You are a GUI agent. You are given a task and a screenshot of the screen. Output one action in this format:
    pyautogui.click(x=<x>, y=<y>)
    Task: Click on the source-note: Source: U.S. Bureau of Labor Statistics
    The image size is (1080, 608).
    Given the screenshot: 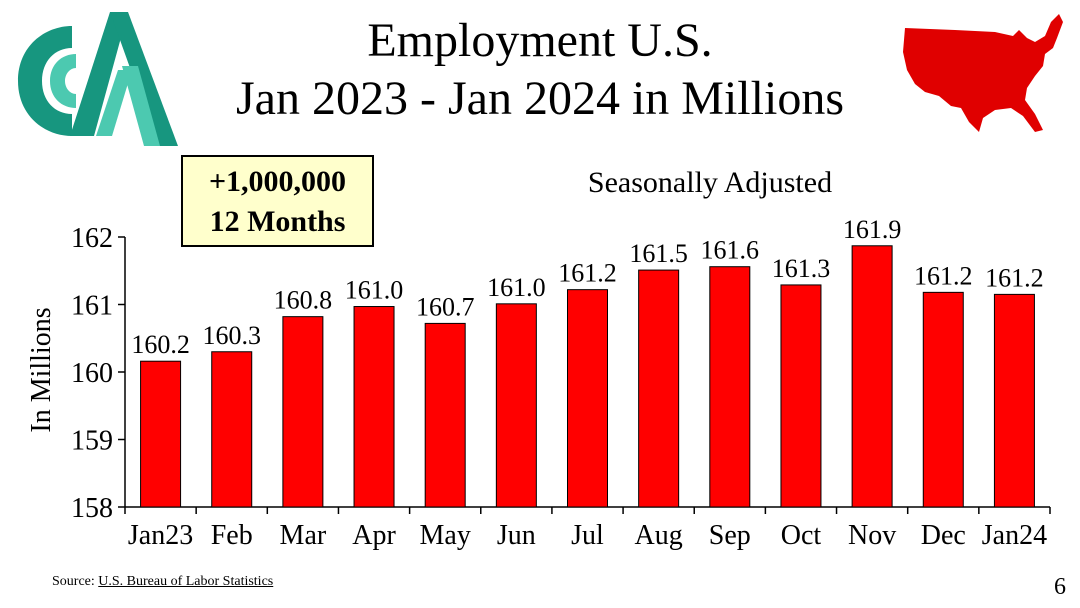 What is the action you would take?
    pyautogui.click(x=162, y=582)
    